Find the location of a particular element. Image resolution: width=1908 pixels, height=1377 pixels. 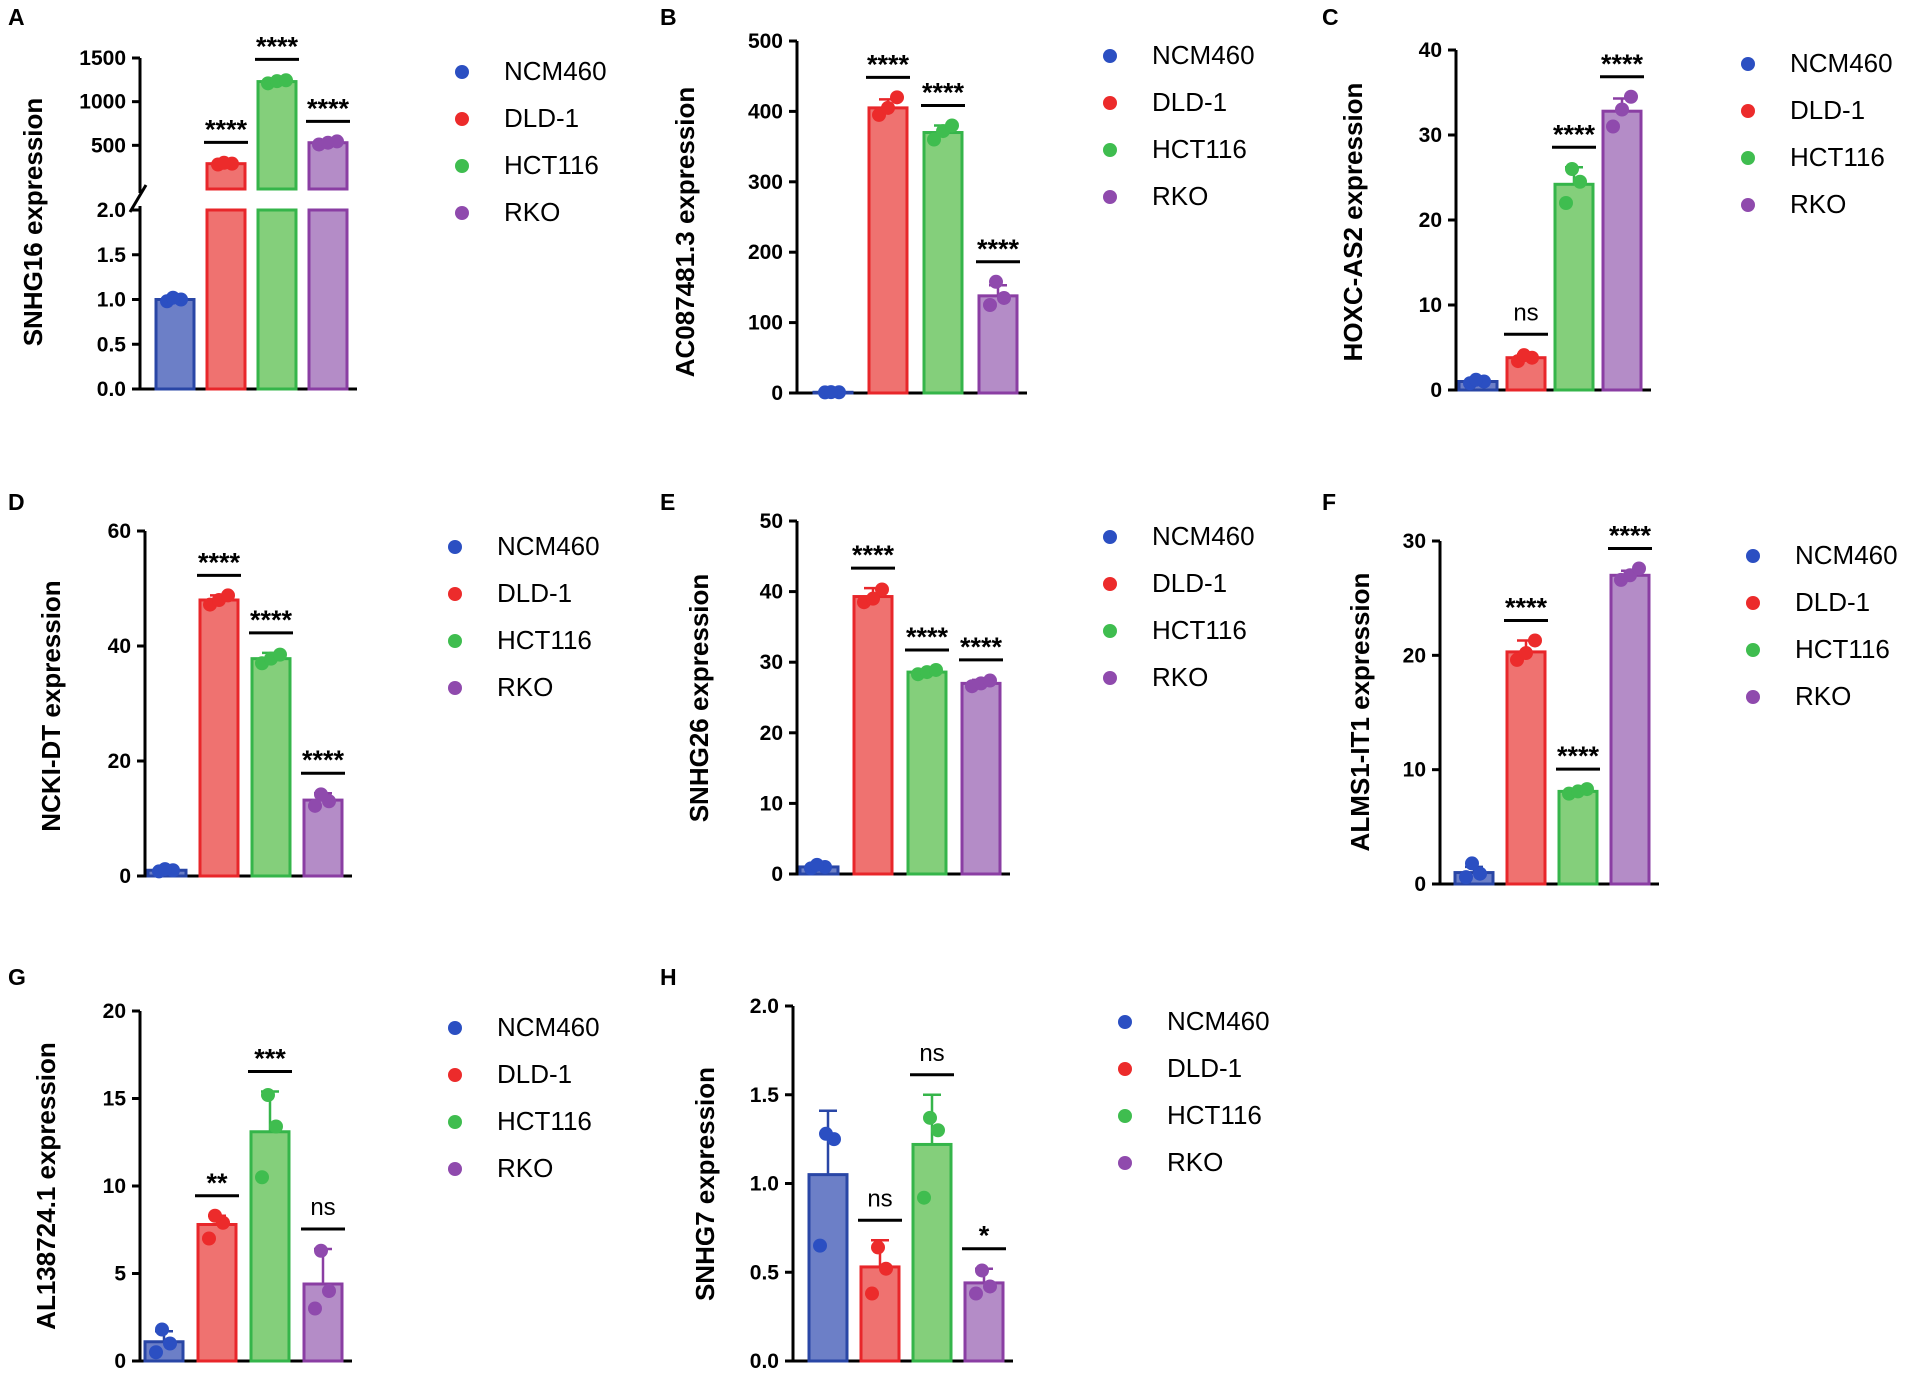

panel-label: H is located at coordinates (668, 977).